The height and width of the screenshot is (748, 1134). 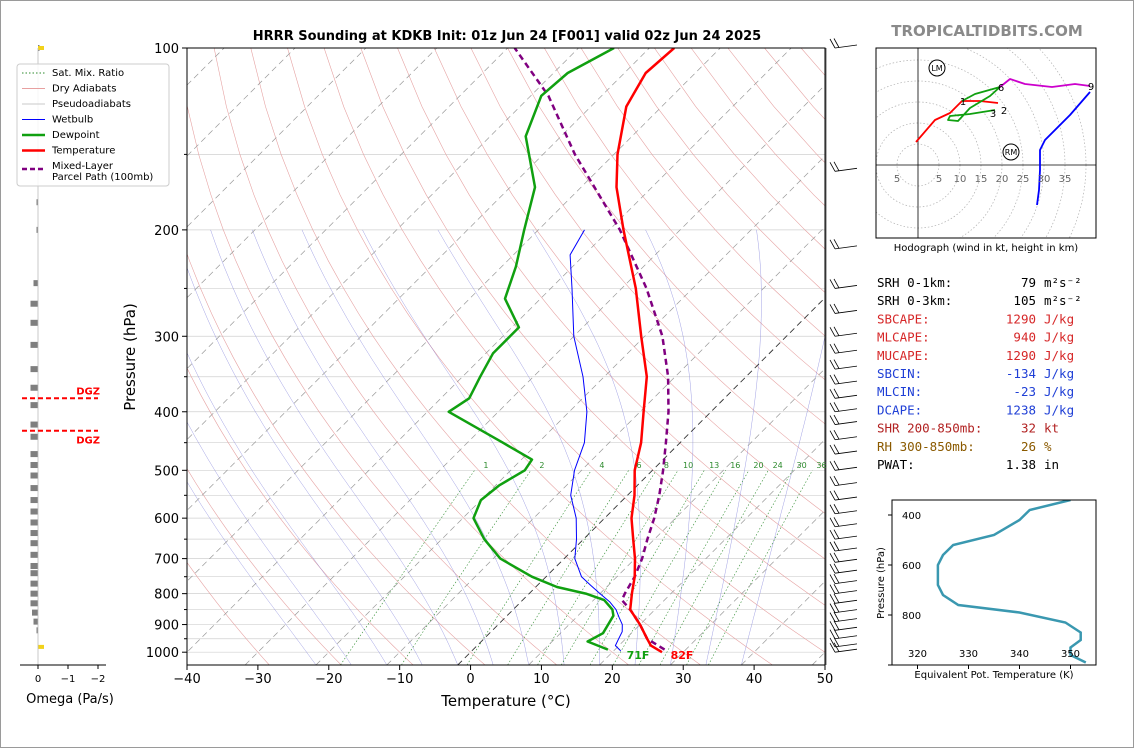 What do you see at coordinates (1091, 87) in the screenshot?
I see `hodograph-height-label: 9` at bounding box center [1091, 87].